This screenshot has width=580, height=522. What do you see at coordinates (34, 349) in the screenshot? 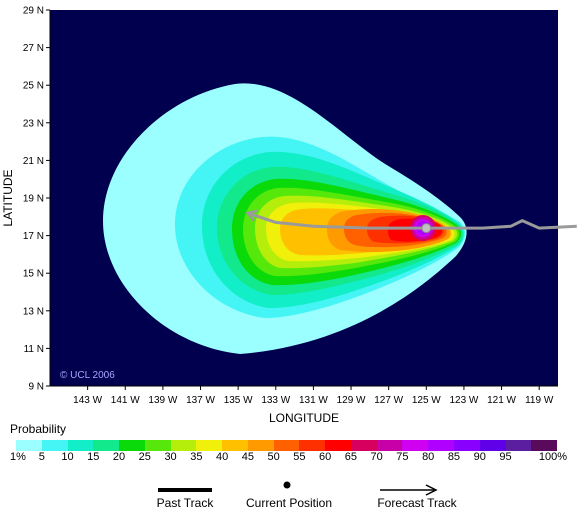
I see `y-tick-label: 11 N` at bounding box center [34, 349].